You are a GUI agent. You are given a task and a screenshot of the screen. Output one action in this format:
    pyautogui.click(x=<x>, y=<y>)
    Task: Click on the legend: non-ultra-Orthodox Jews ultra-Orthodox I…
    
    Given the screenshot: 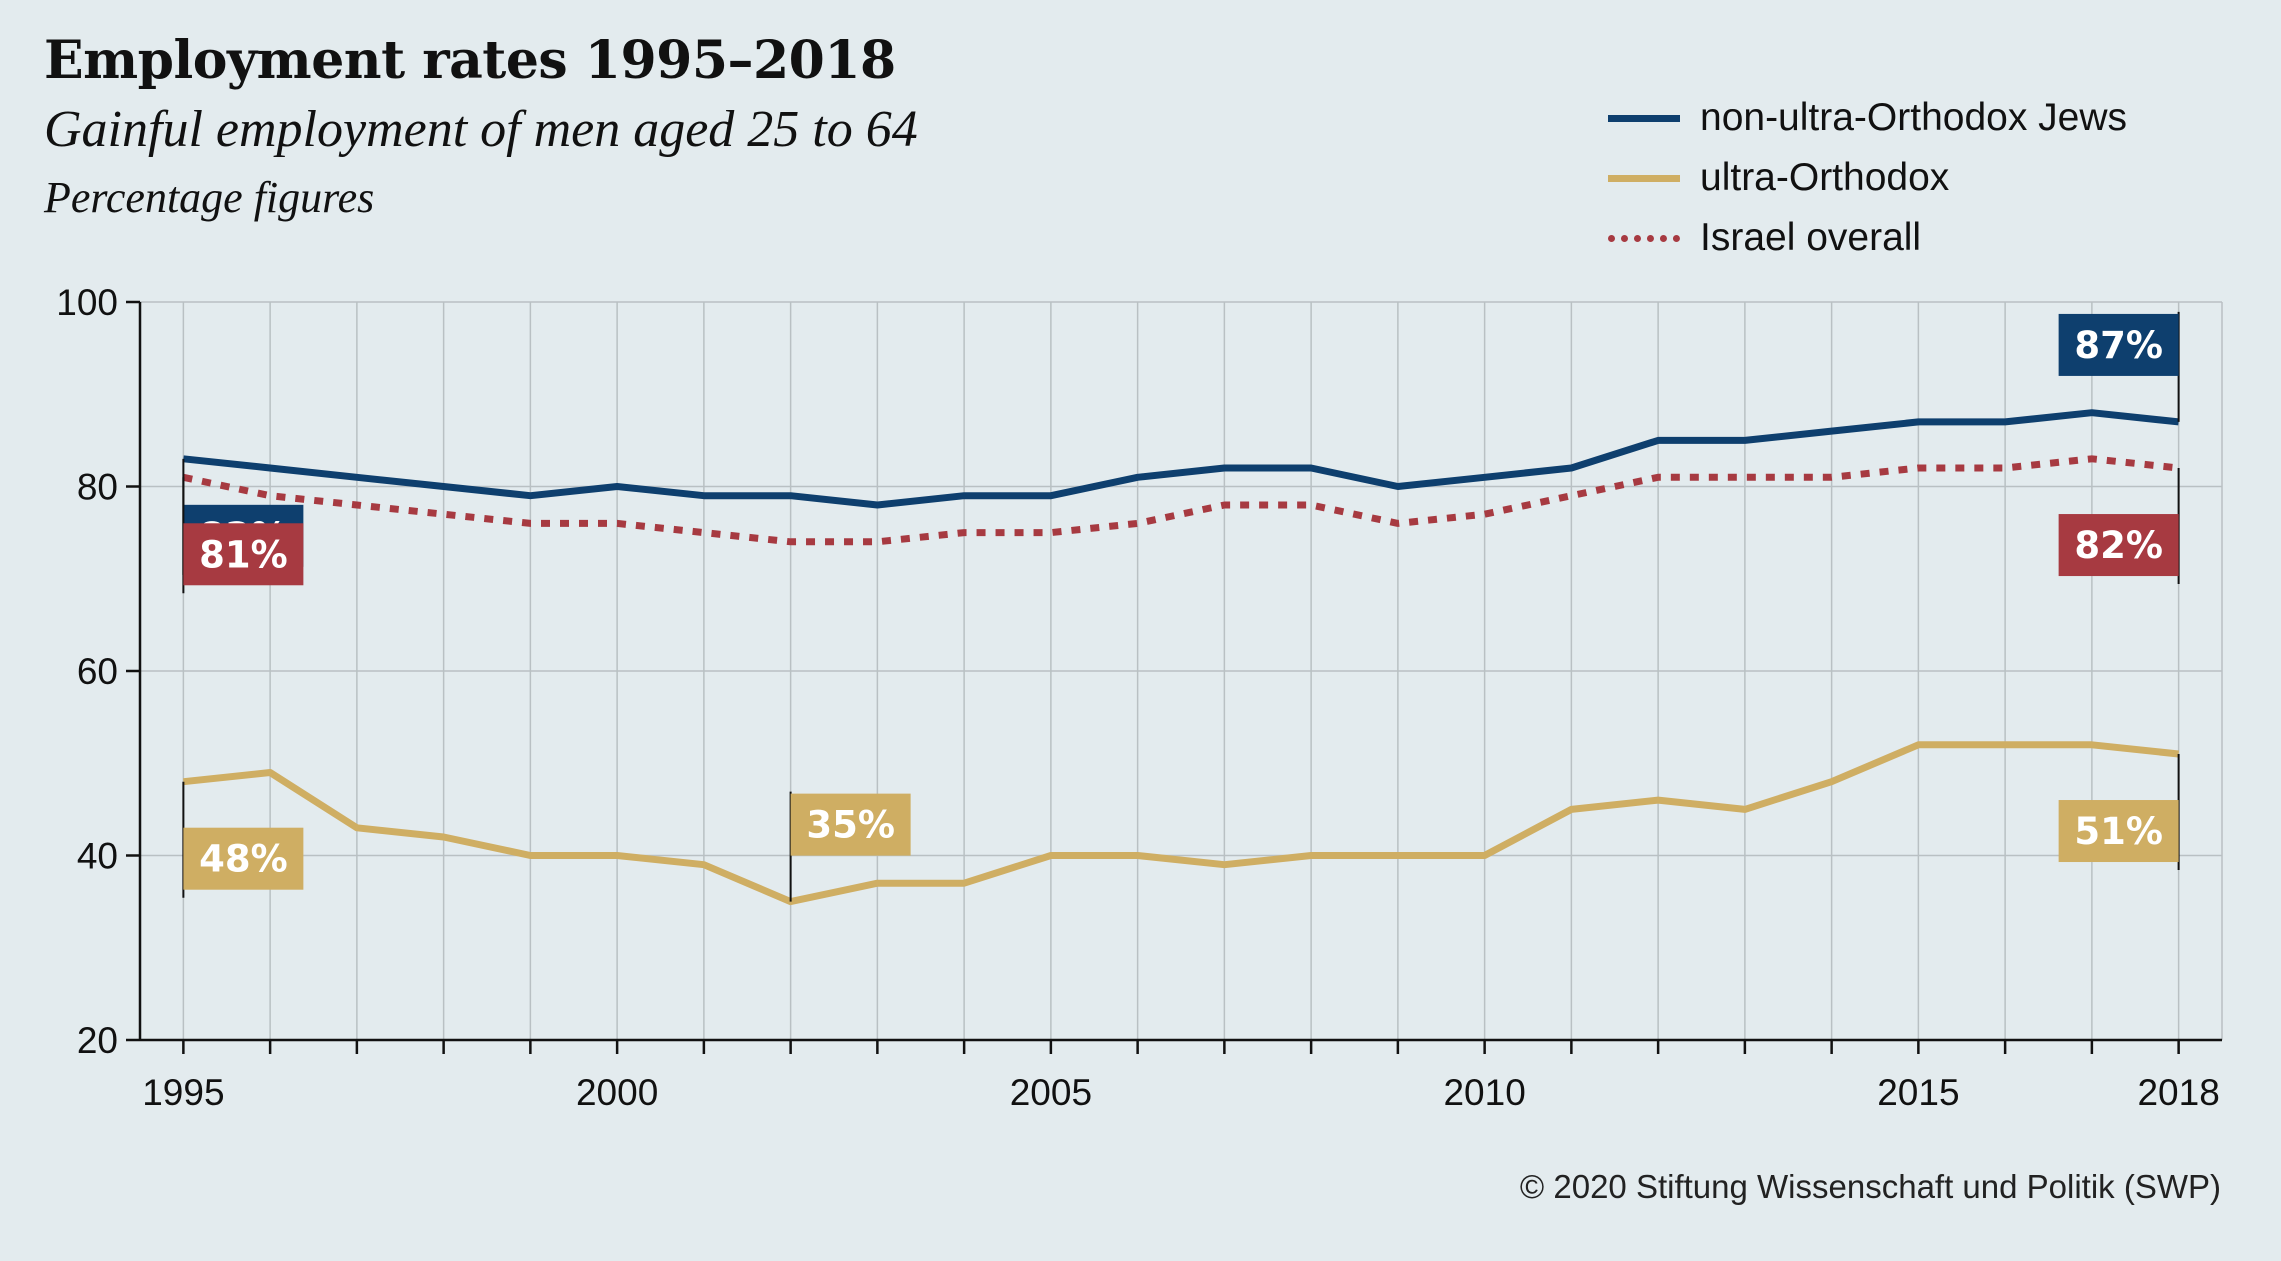 What is the action you would take?
    pyautogui.click(x=1867, y=178)
    